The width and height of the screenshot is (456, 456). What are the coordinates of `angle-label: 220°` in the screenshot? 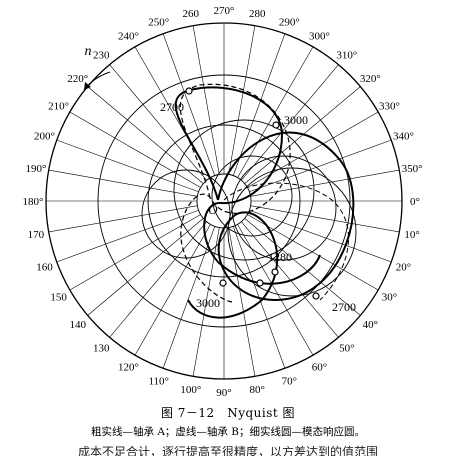 It's located at (77, 79).